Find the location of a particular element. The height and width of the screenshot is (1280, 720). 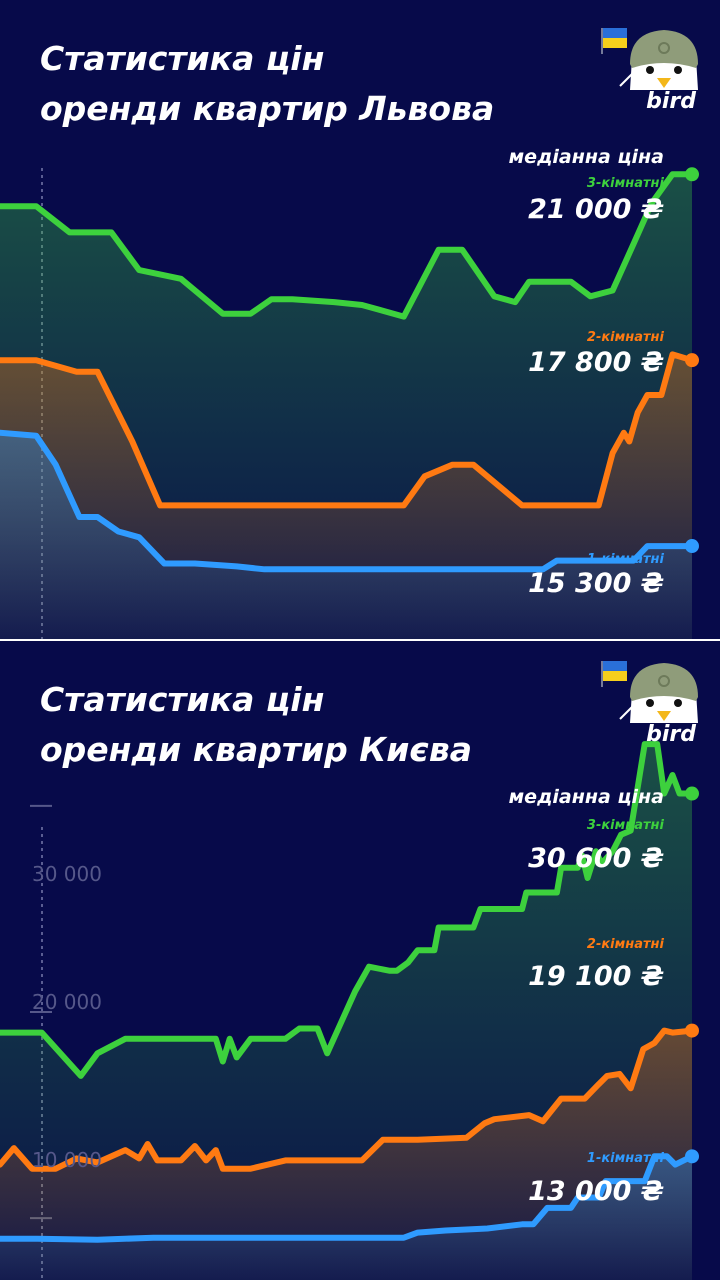

y-tick-label: 10 000 is located at coordinates (67, 1160).